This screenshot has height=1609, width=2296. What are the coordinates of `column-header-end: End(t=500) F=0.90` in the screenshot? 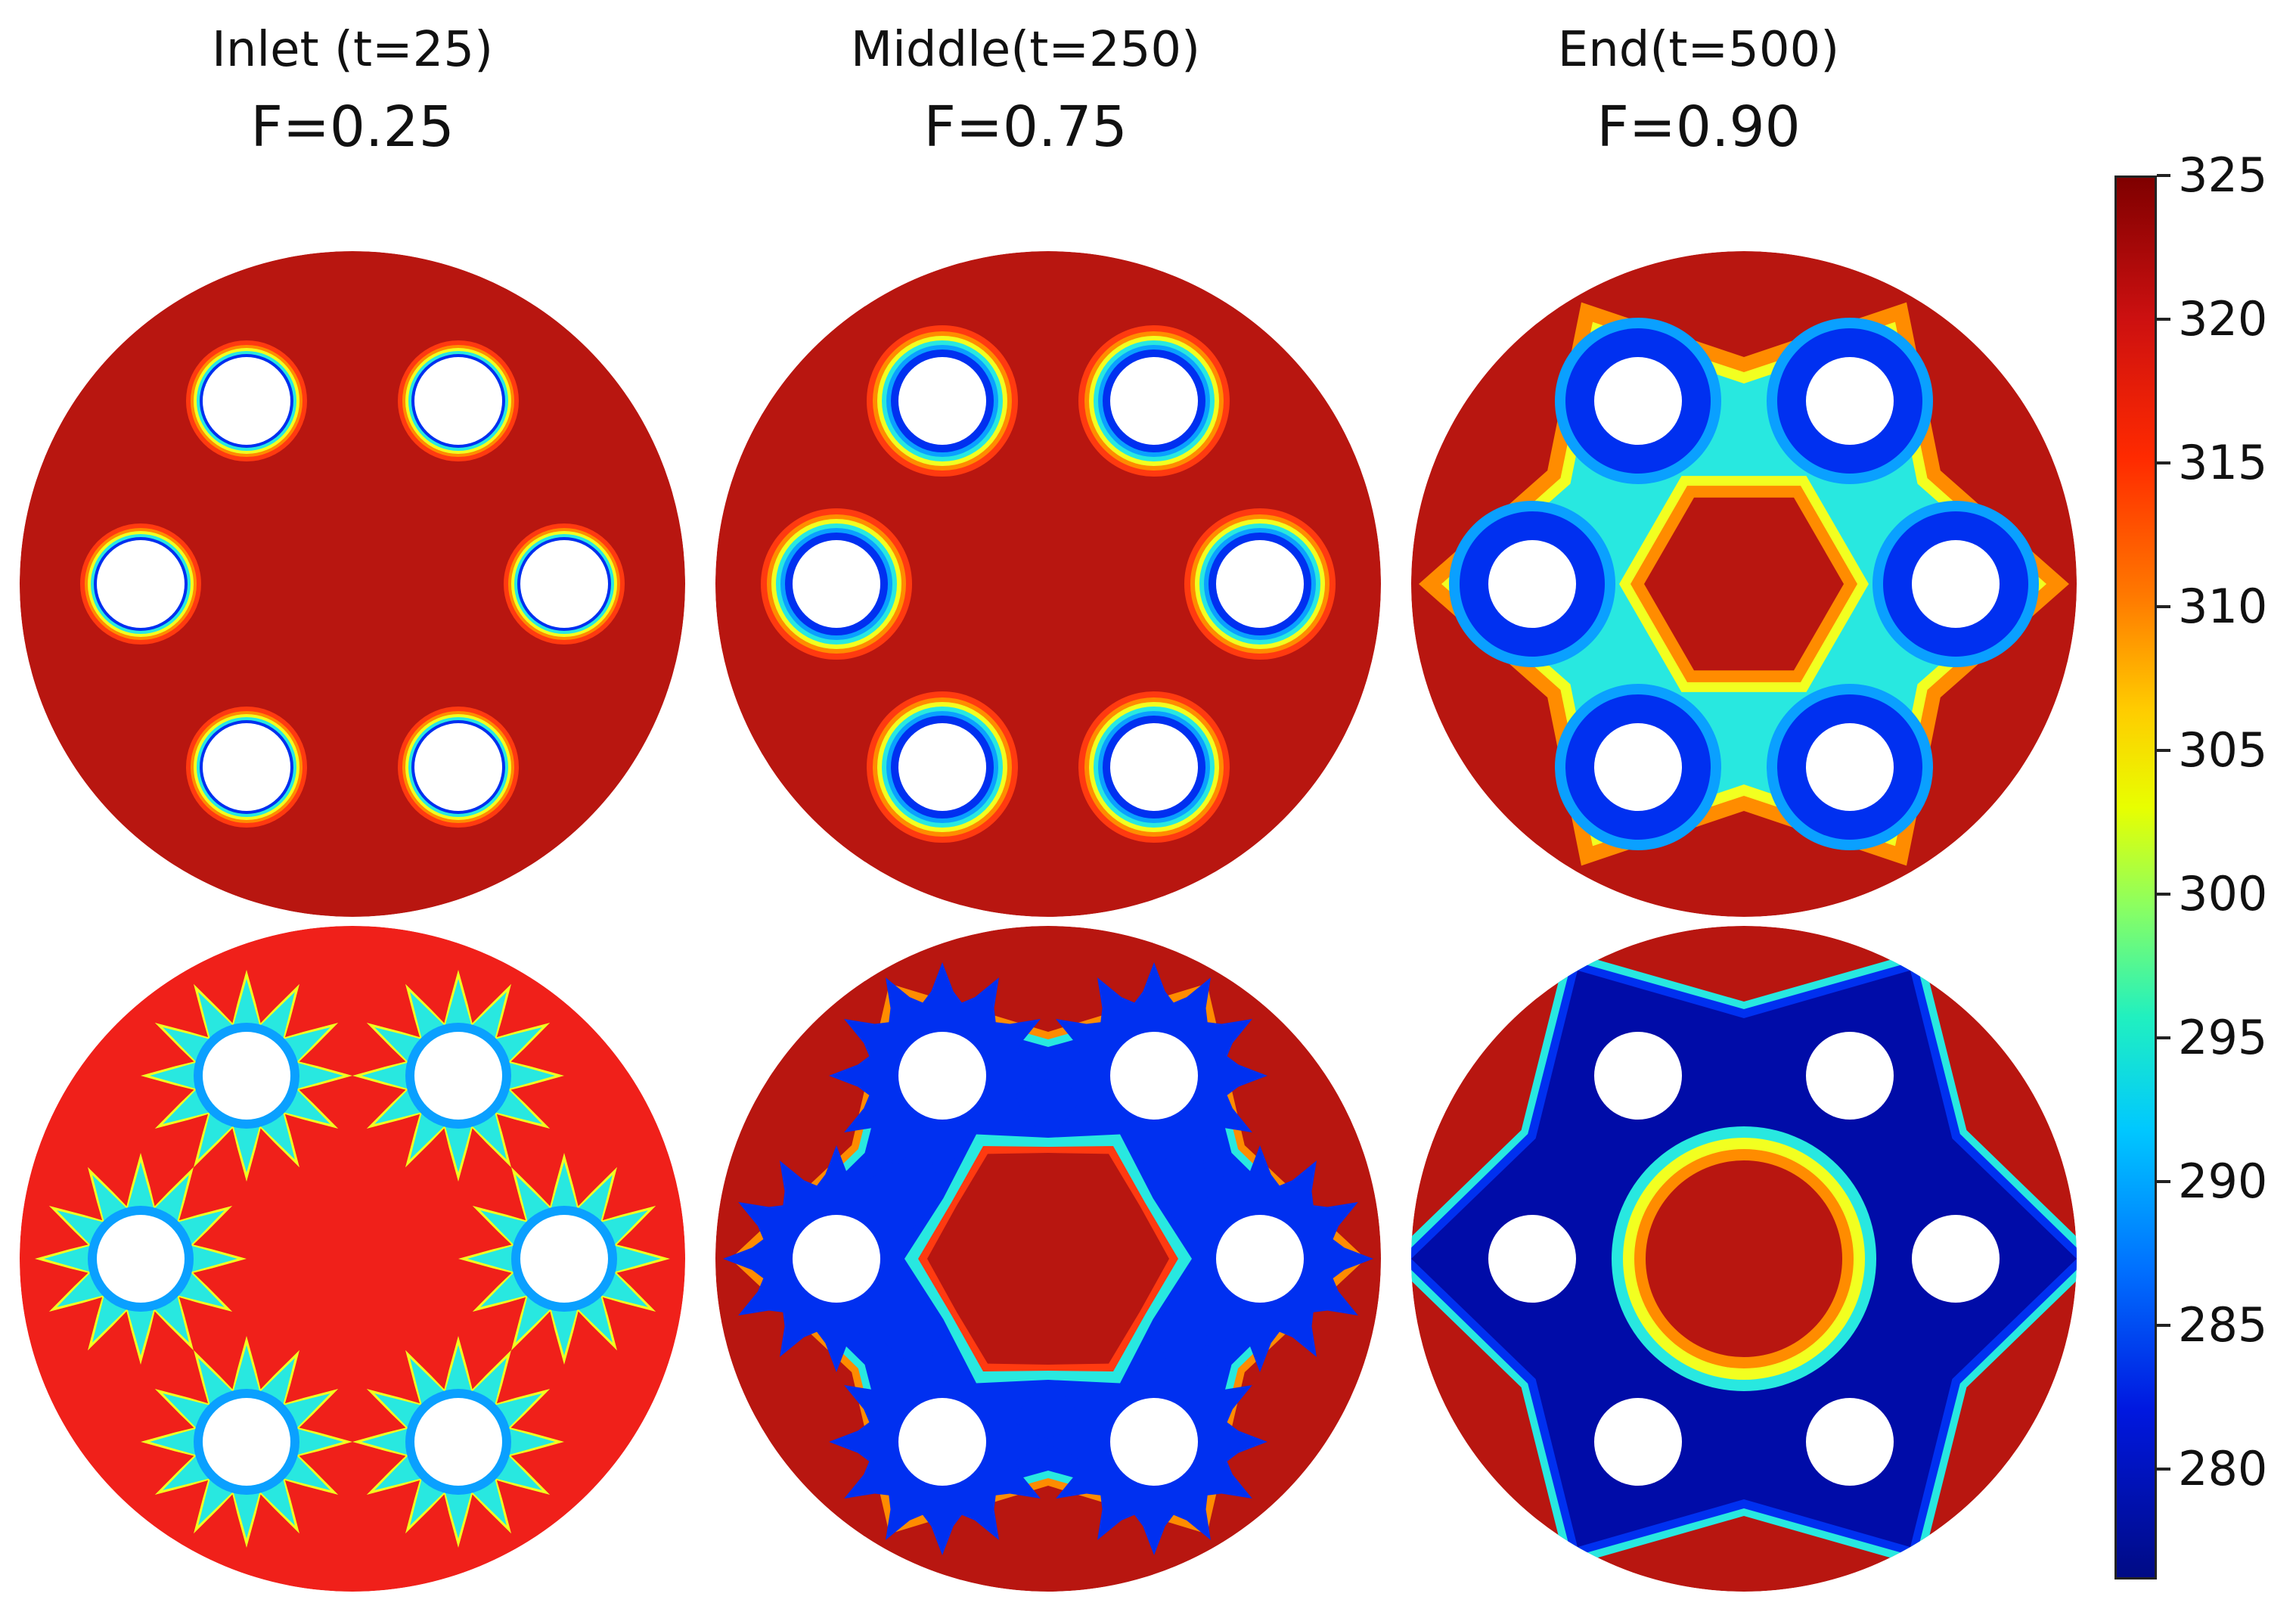 It's located at (1699, 91).